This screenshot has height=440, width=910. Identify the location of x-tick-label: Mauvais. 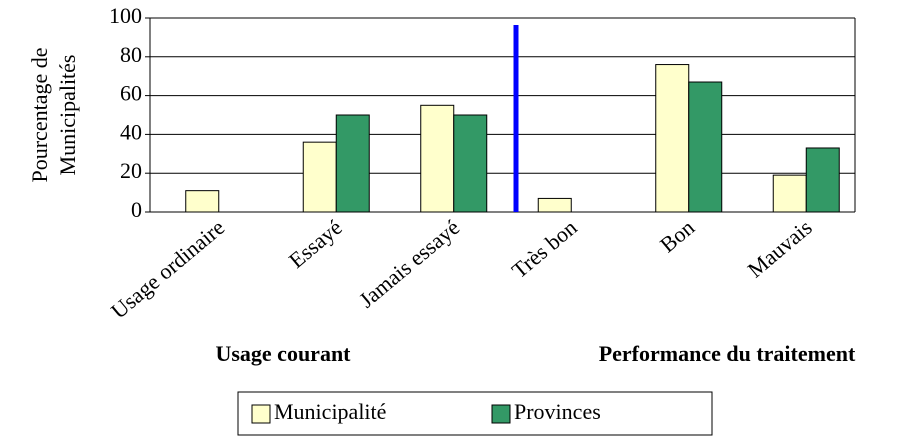
(780, 249).